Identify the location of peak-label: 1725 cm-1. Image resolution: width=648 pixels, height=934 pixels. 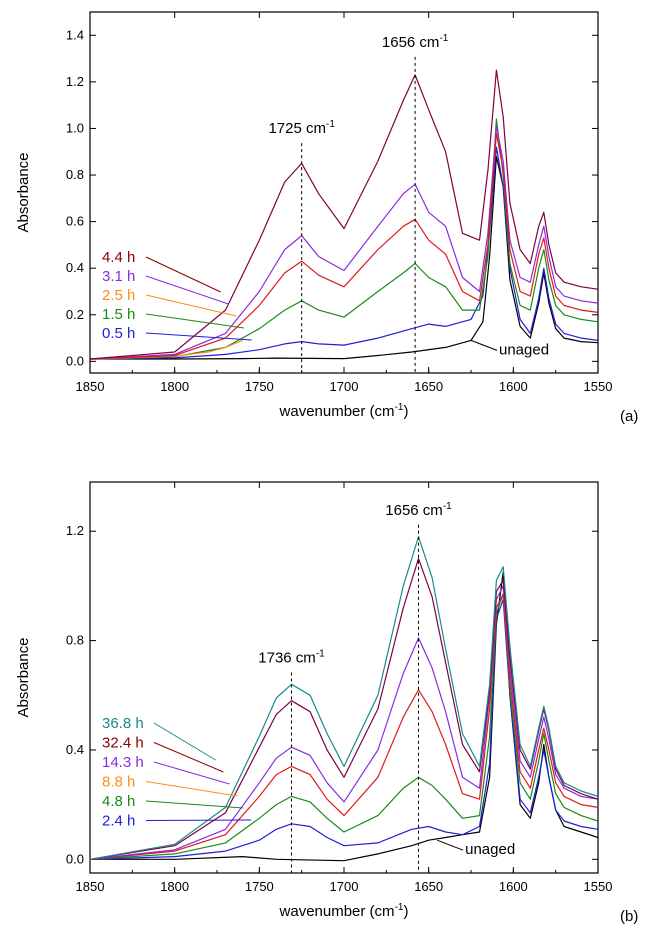
(301, 128).